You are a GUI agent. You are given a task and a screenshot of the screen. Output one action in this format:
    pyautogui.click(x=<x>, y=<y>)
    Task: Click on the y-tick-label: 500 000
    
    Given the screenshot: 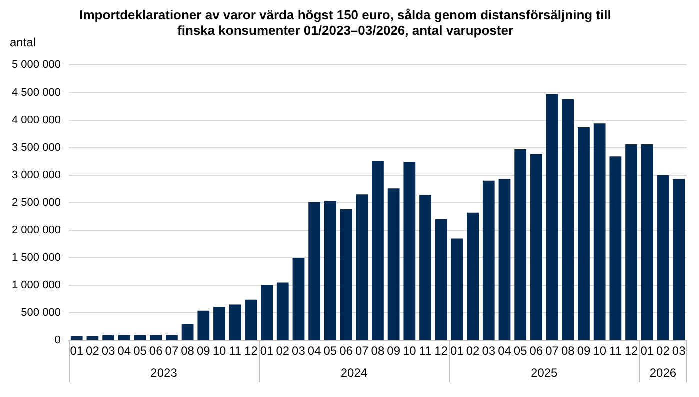 What is the action you would take?
    pyautogui.click(x=41, y=313)
    